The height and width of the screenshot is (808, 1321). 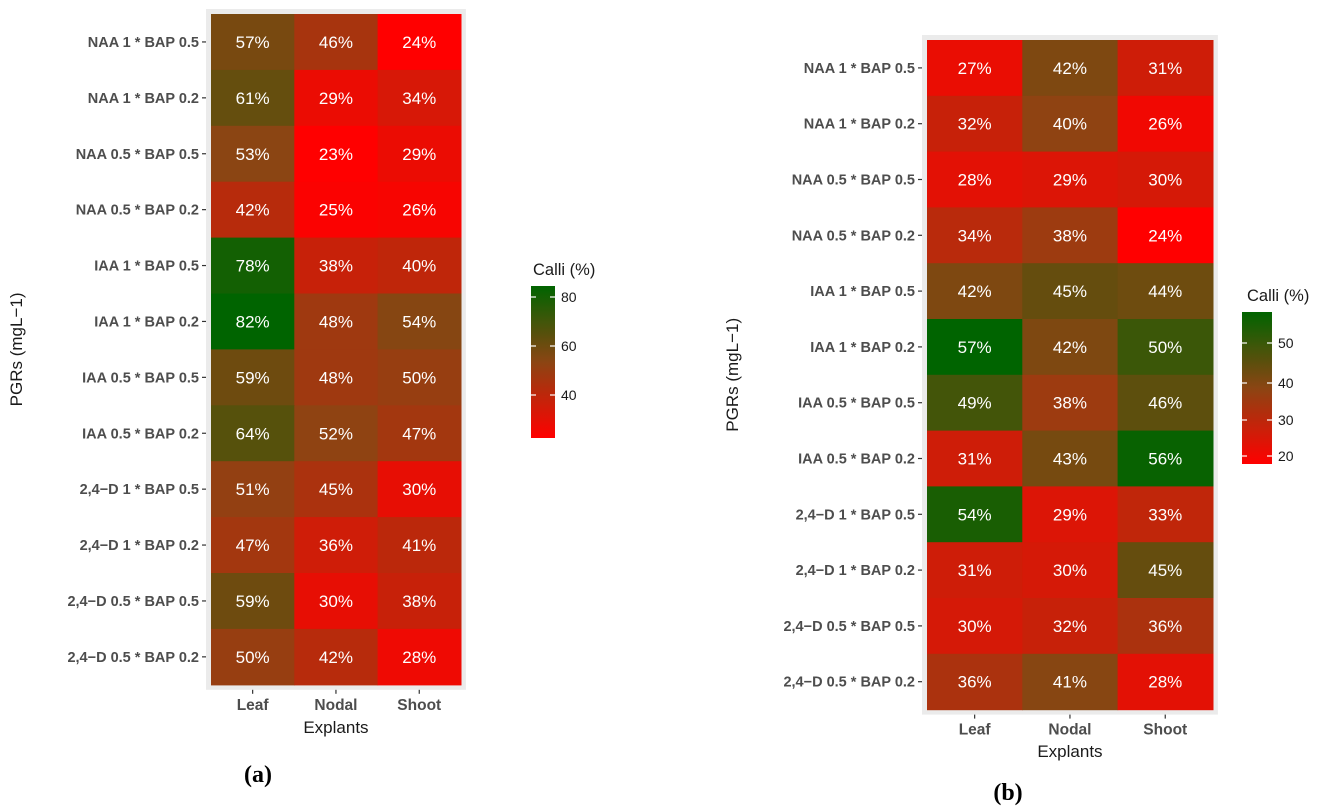 I want to click on cell-value-label: 32%, so click(x=1070, y=626).